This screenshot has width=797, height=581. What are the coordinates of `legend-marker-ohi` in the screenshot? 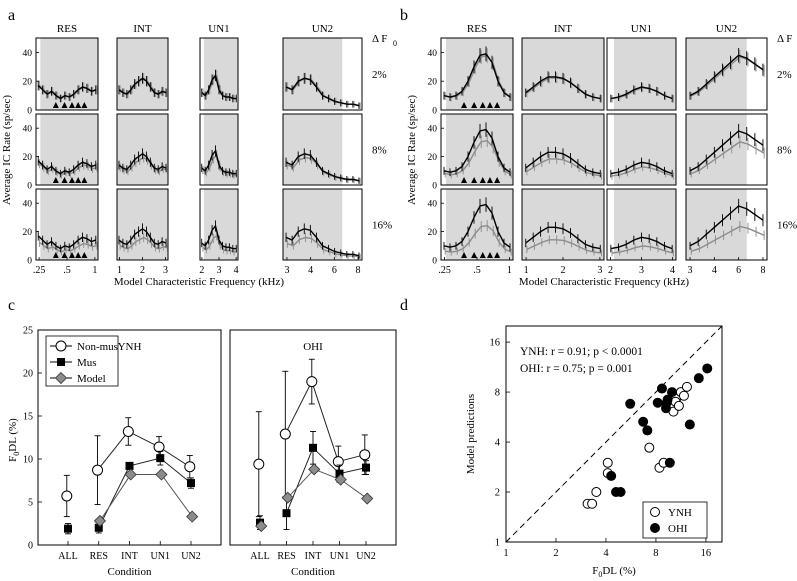 It's located at (655, 528).